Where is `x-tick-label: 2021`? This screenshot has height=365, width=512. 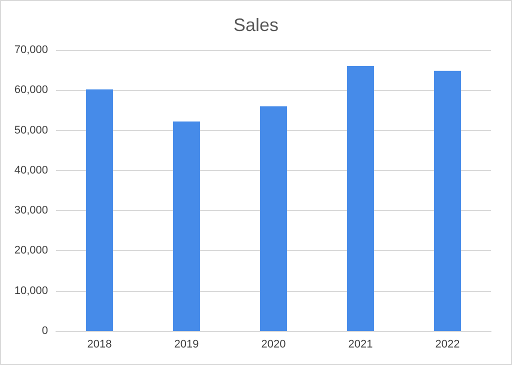 x-tick-label: 2021 is located at coordinates (360, 344).